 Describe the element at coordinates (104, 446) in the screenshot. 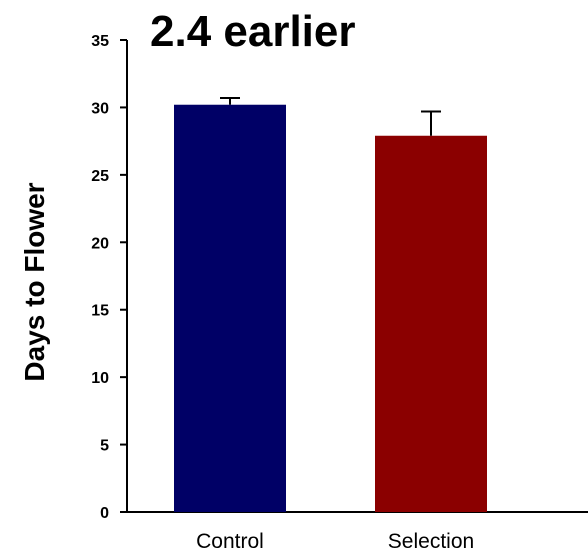

I see `y-tick-label: 5` at that location.